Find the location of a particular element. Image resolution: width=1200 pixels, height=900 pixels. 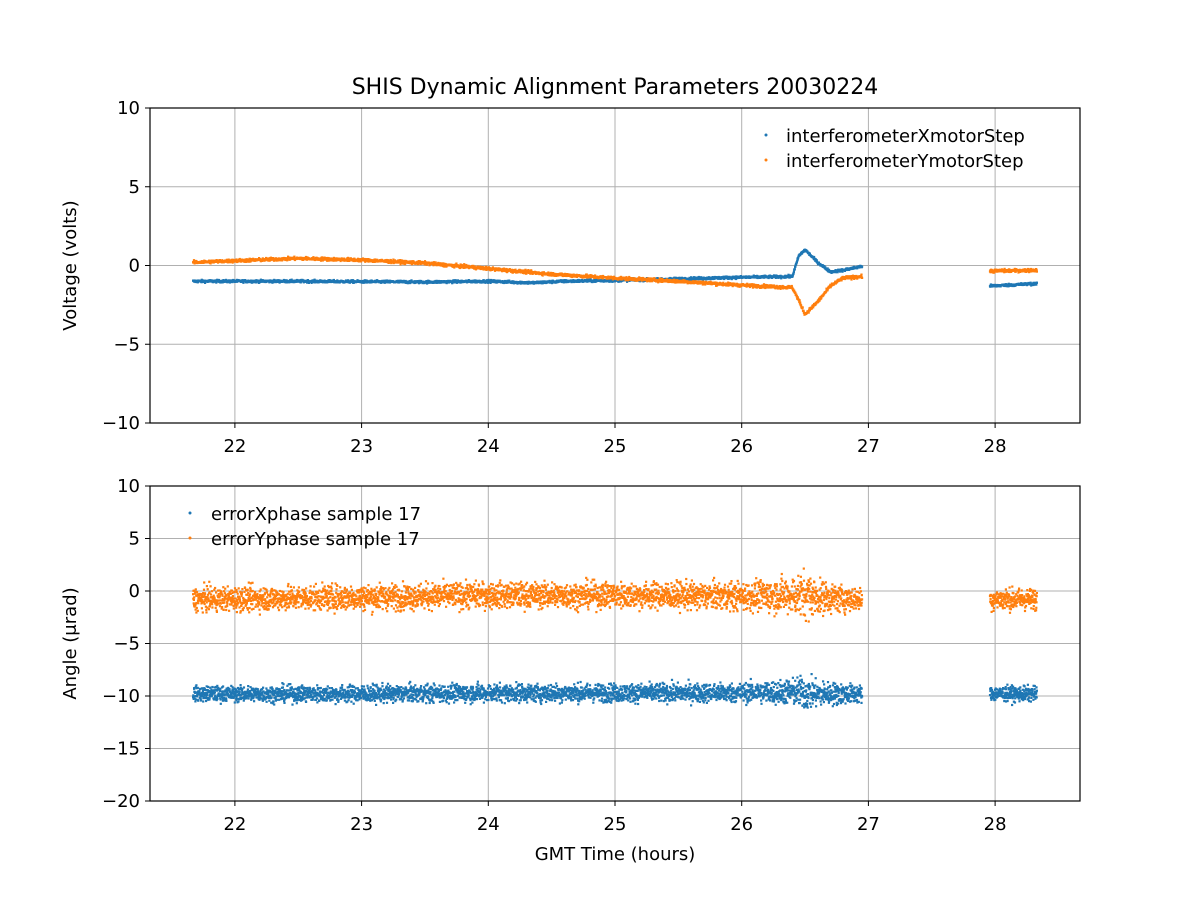

voltage-scatter-points is located at coordinates (615, 282).